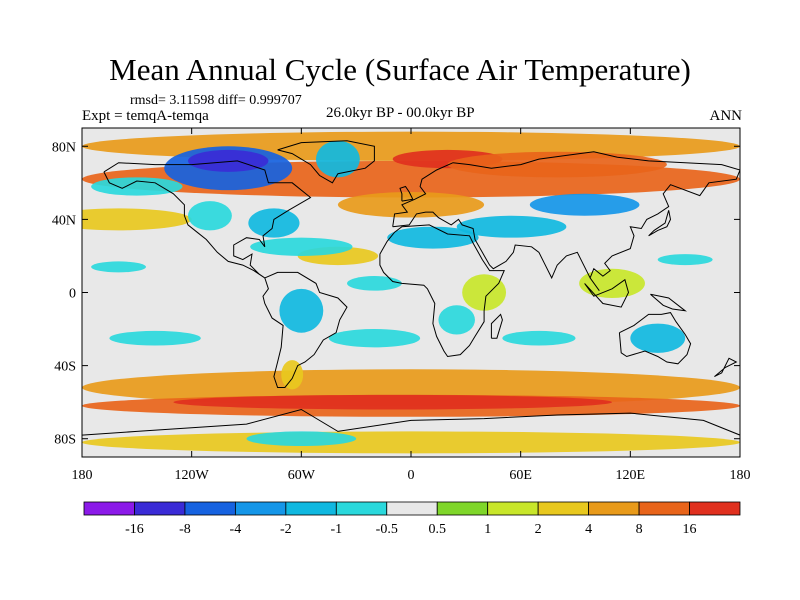  I want to click on y-tick-label: 80S, so click(65, 440).